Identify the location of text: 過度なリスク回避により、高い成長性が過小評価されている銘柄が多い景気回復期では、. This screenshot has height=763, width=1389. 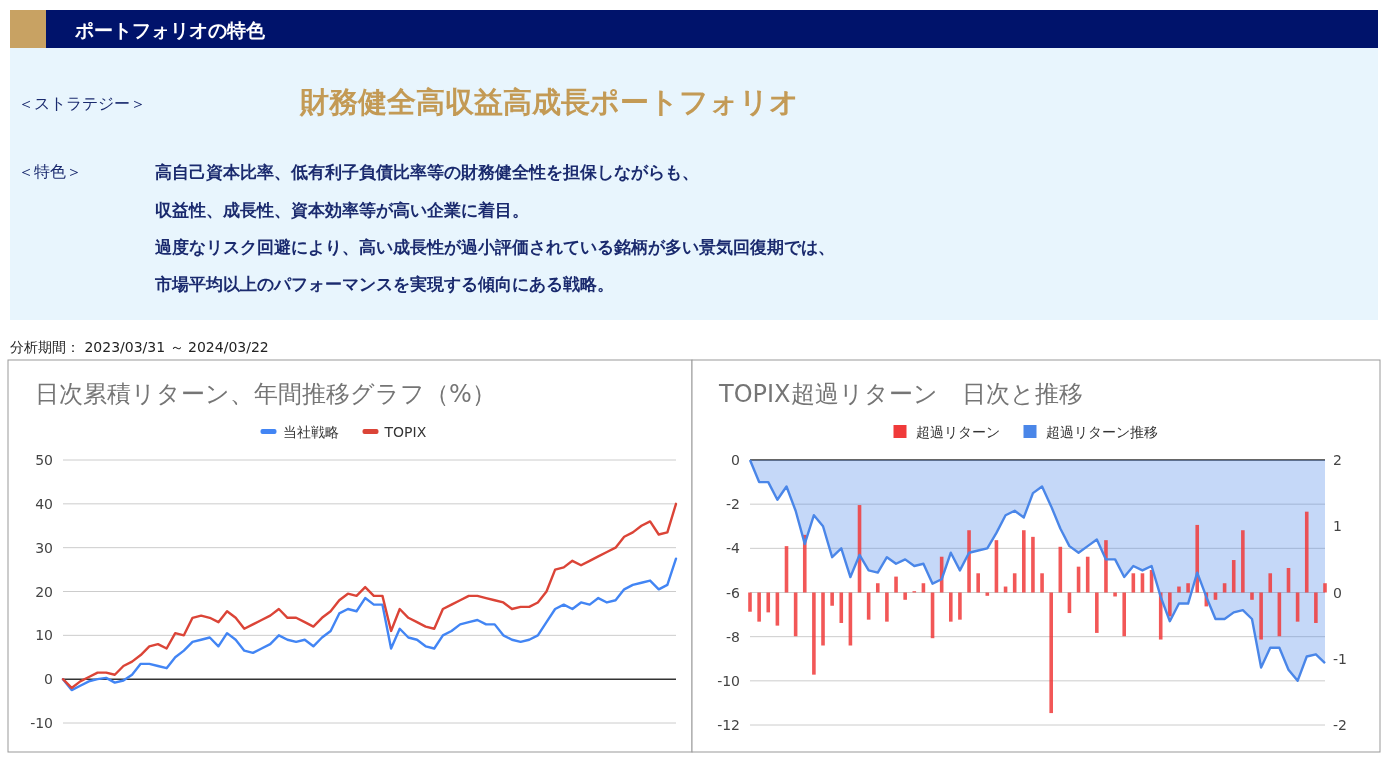
(494, 247).